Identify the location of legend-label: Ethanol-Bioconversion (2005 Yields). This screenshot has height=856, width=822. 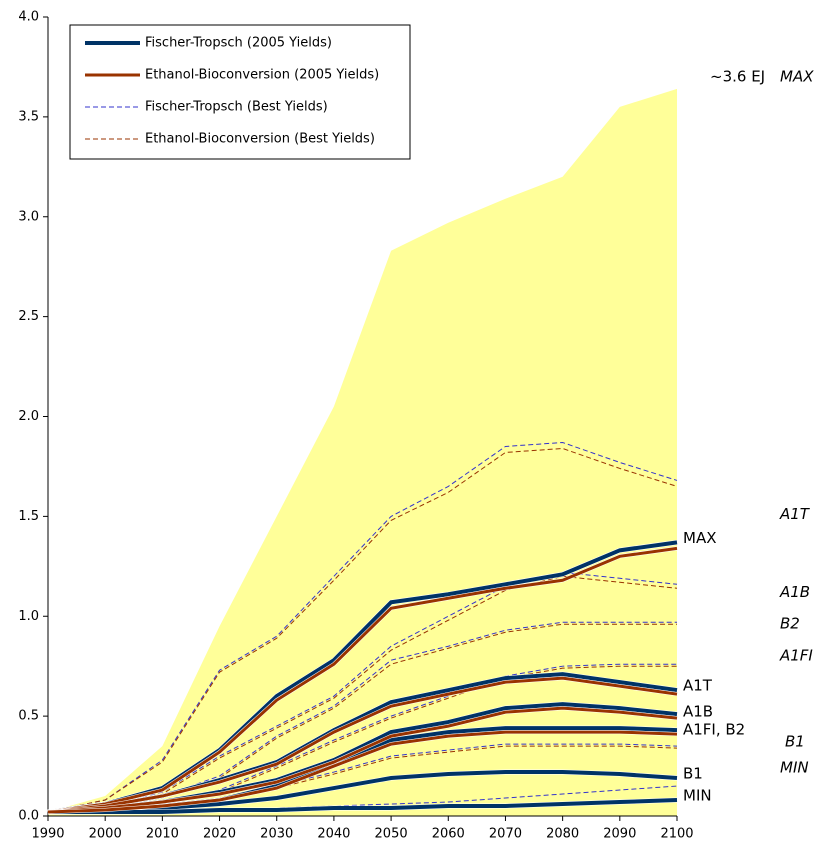
(262, 75).